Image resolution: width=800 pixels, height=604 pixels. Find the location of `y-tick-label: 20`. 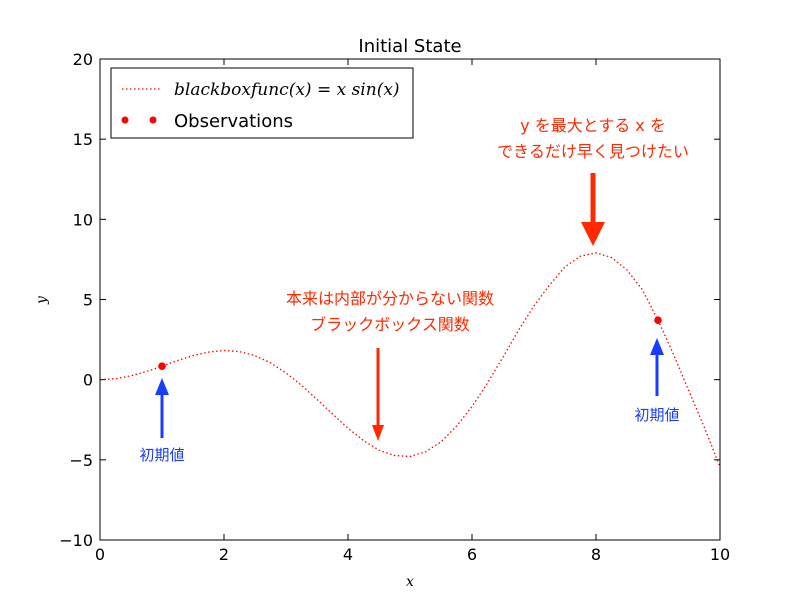

y-tick-label: 20 is located at coordinates (83, 59).